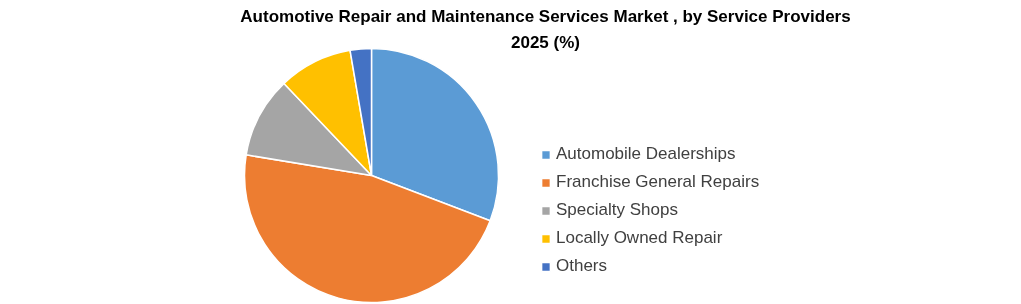 This screenshot has height=304, width=1021. Describe the element at coordinates (617, 210) in the screenshot. I see `legend-label: Specialty Shops` at that location.